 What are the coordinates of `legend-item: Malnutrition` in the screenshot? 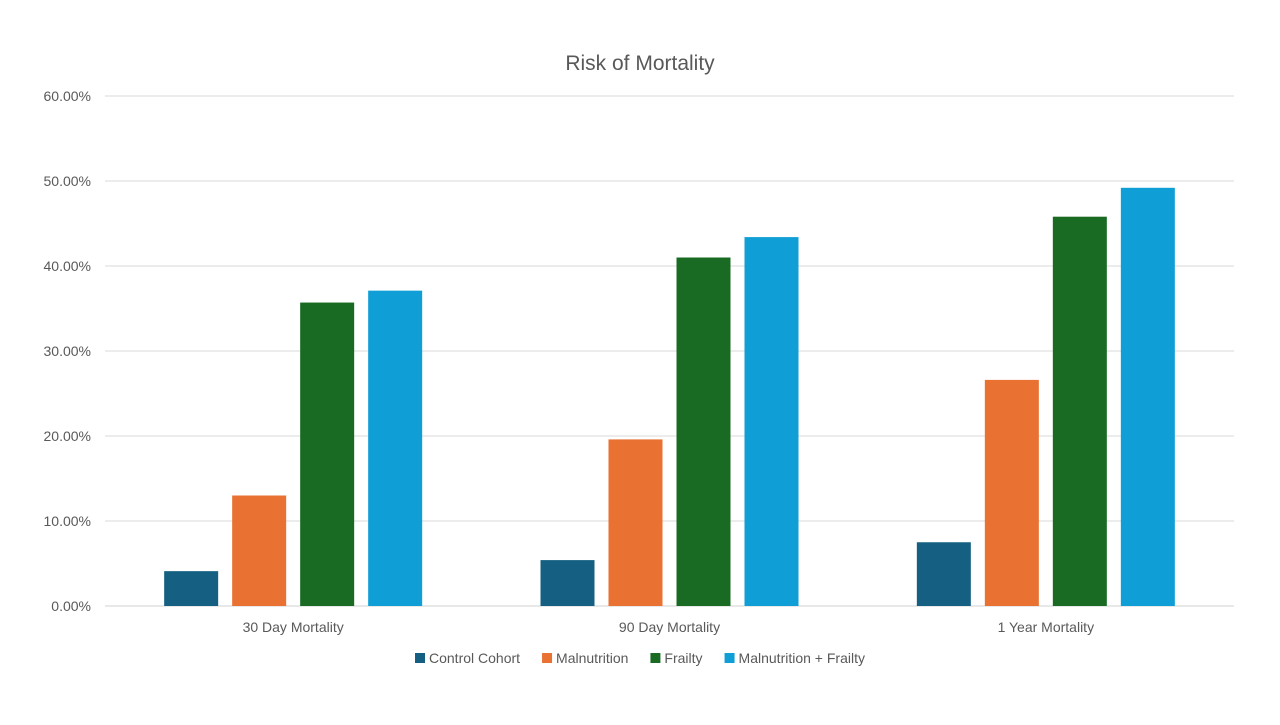 It's located at (585, 658).